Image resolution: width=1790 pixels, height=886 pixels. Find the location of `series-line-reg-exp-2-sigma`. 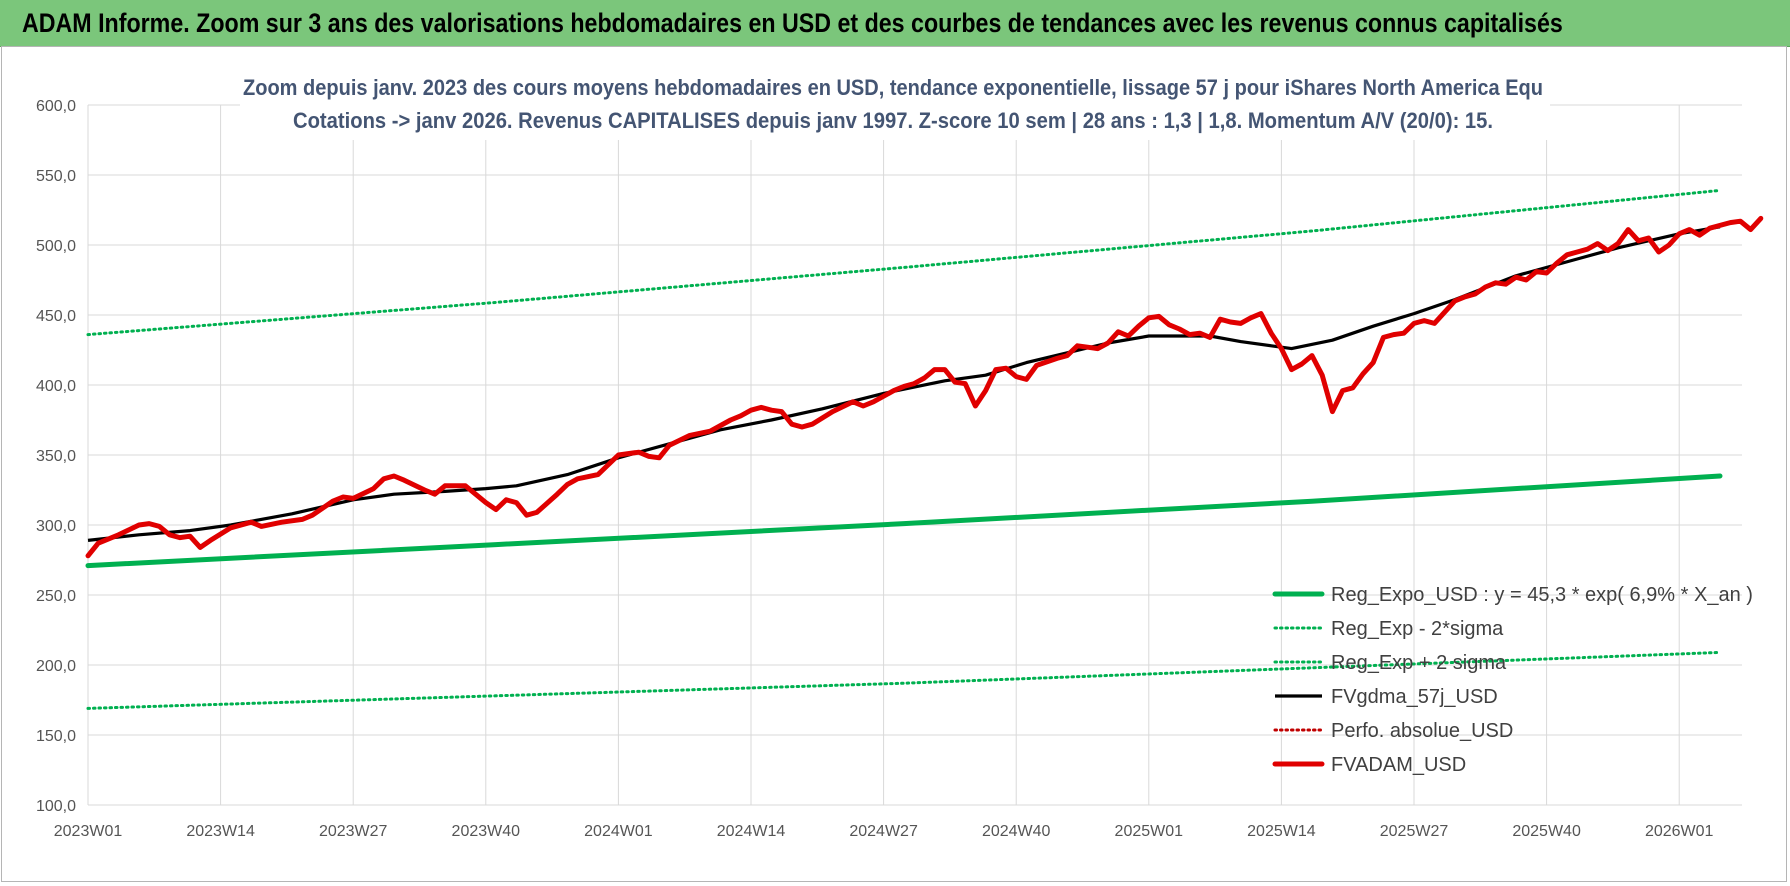

series-line-reg-exp-2-sigma is located at coordinates (904, 680).